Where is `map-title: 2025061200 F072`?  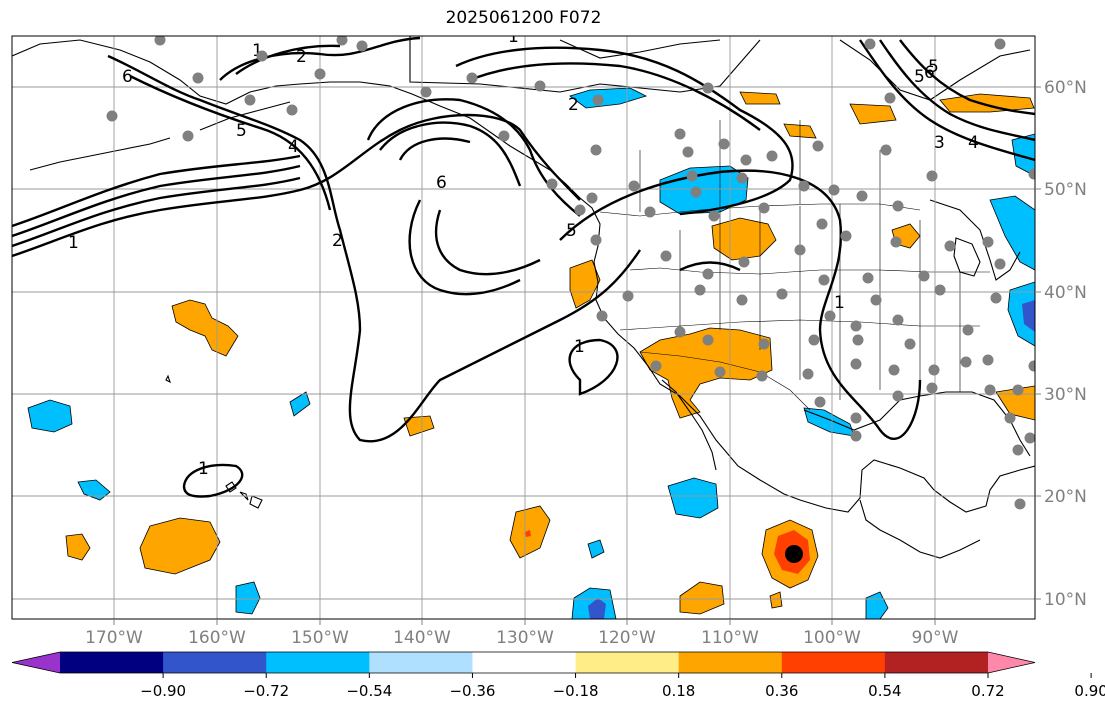
map-title: 2025061200 F072 is located at coordinates (523, 18).